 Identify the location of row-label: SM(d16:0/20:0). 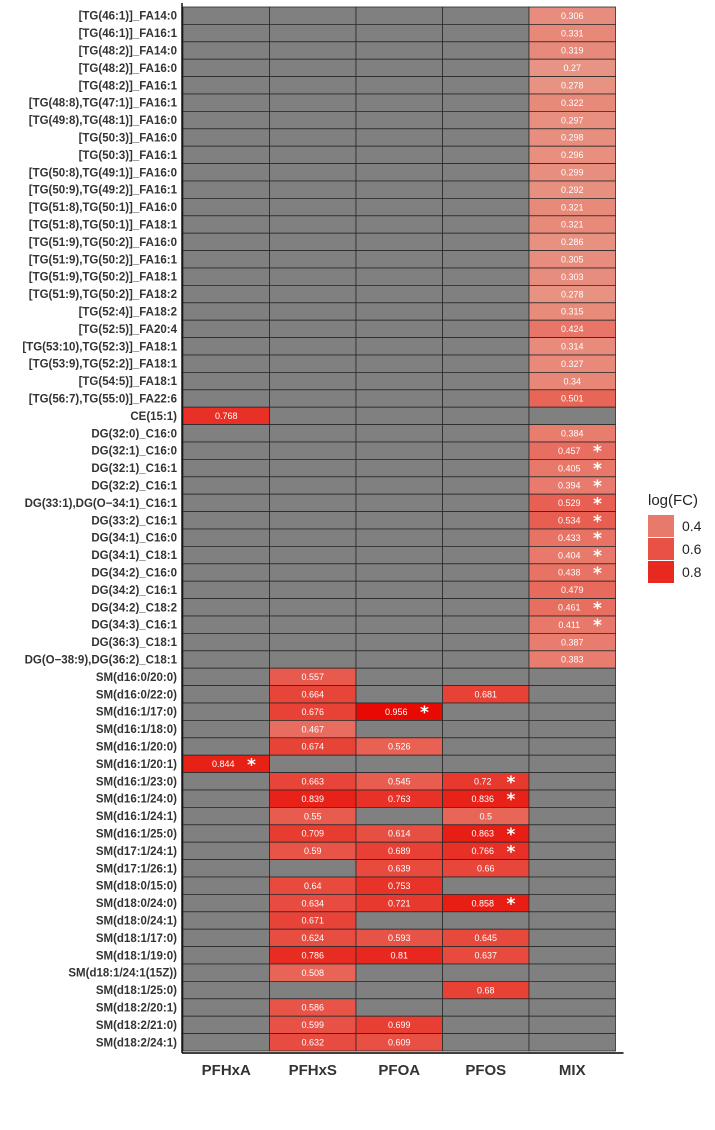
(136, 678).